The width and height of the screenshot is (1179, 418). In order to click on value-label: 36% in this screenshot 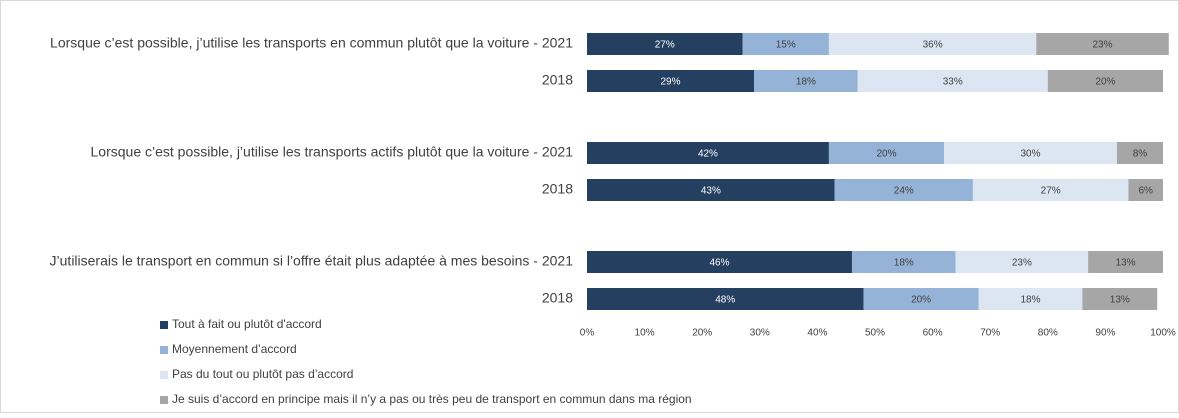, I will do `click(933, 45)`.